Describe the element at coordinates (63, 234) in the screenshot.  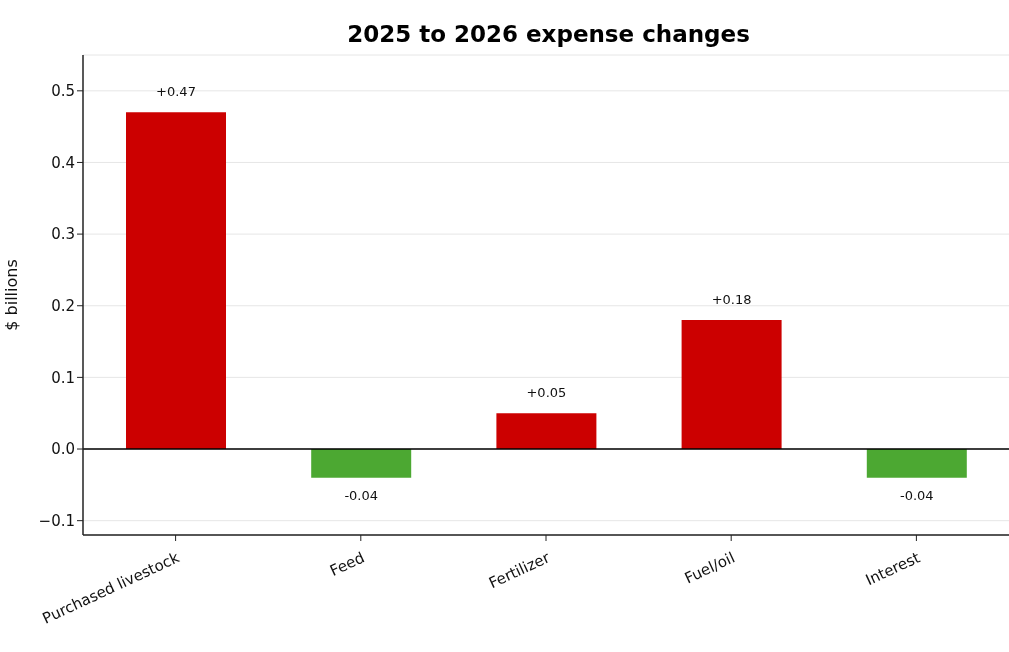
I see `y-tick-label: 0.3` at that location.